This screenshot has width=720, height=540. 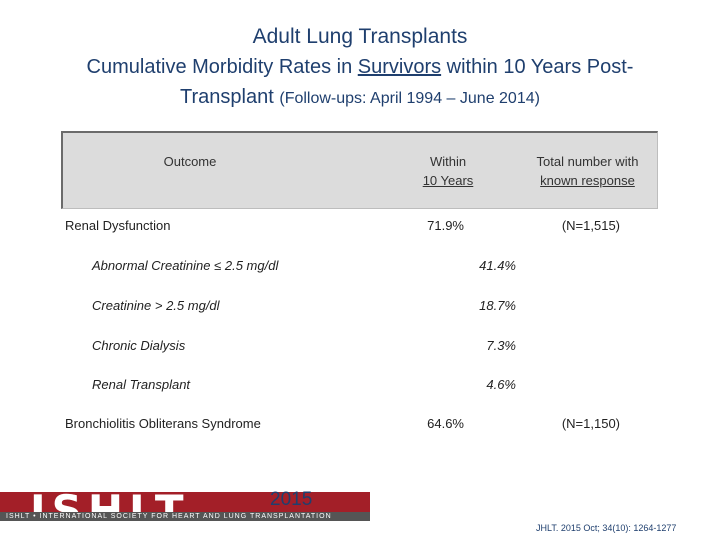 I want to click on logo-text: ISHLT, so click(x=110, y=510).